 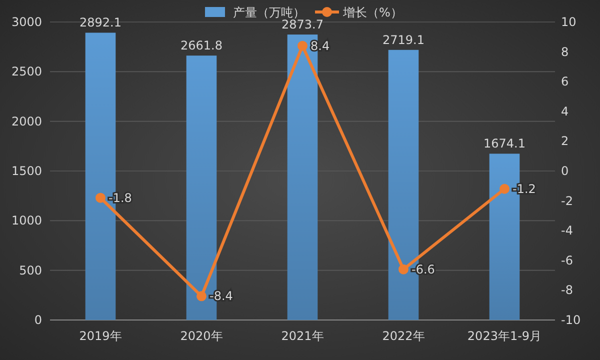 I want to click on y2-tick-label: -4, so click(x=567, y=231).